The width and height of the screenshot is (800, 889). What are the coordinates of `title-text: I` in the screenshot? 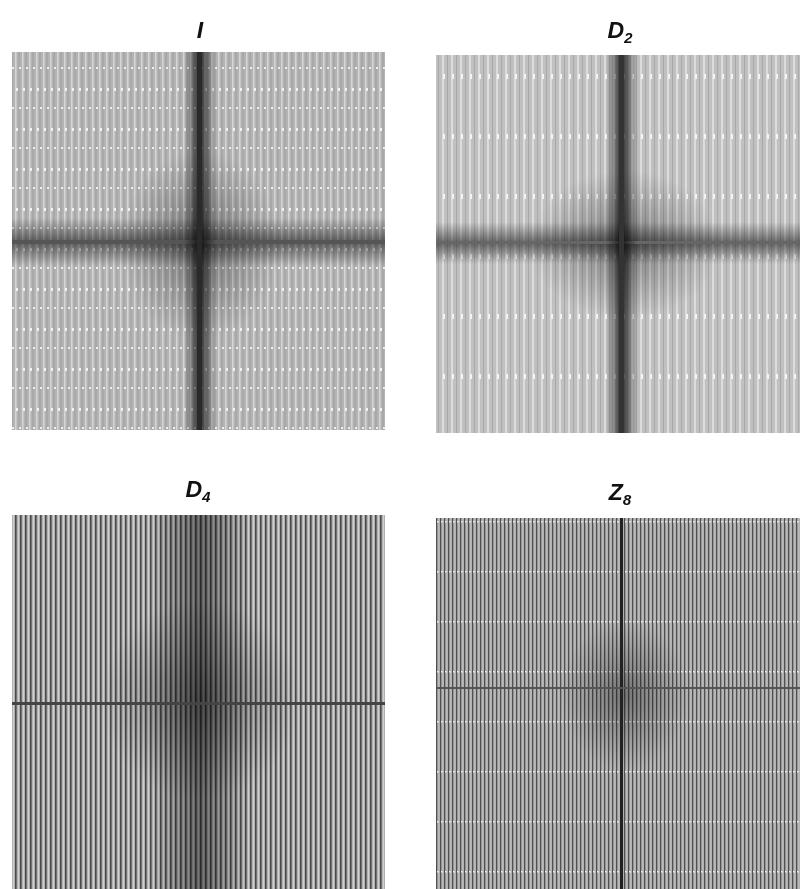 It's located at (200, 30).